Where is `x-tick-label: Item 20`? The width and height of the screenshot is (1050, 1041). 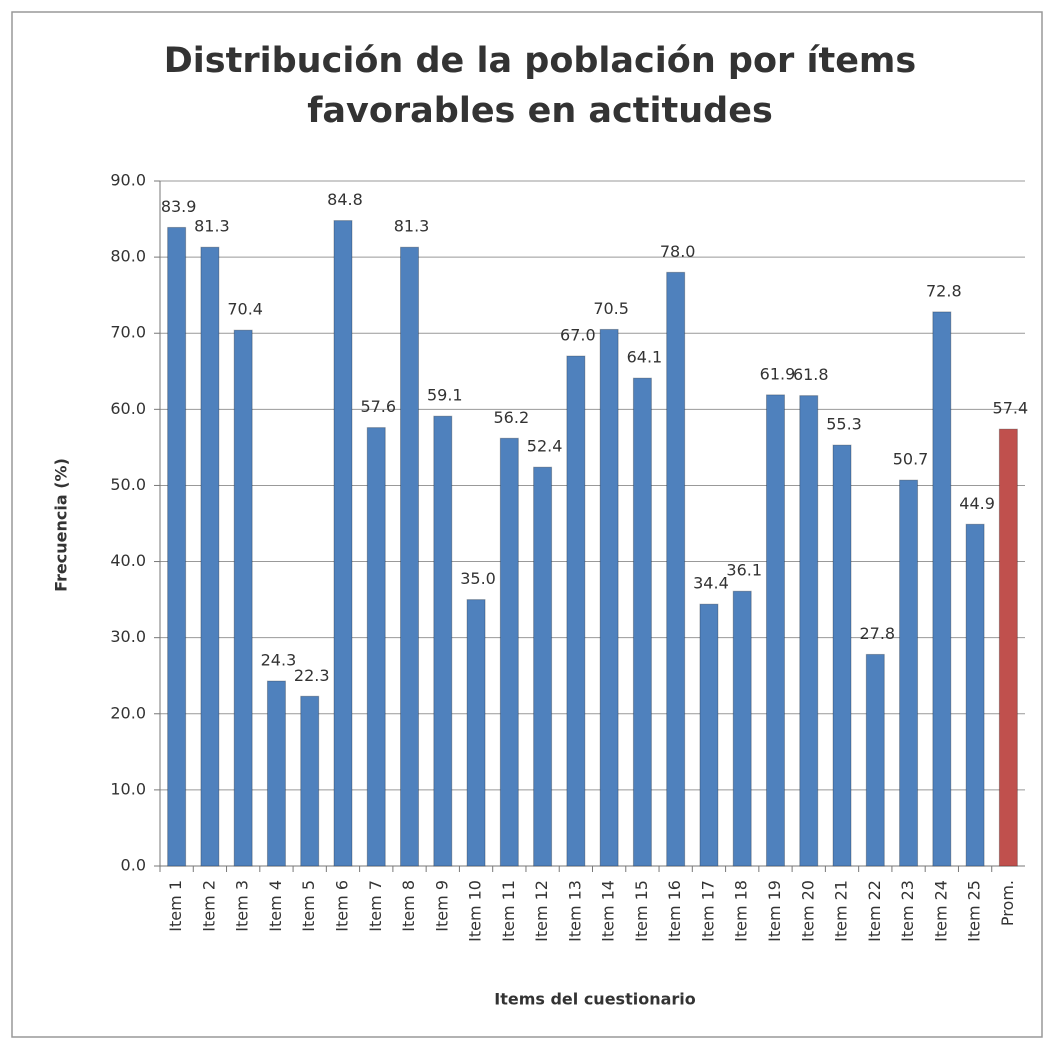 x-tick-label: Item 20 is located at coordinates (807, 911).